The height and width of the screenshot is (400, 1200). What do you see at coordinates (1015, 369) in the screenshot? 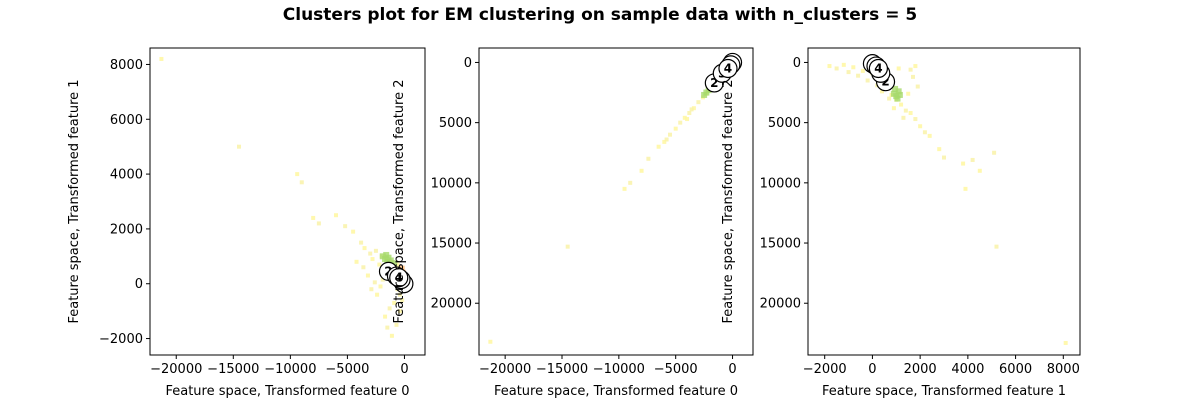
I see `x-tick-label: 6000` at bounding box center [1015, 369].